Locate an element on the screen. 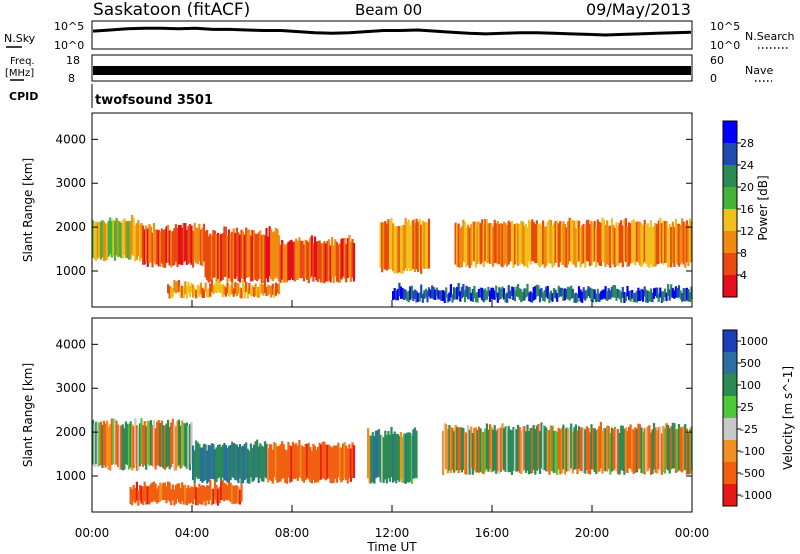 Image resolution: width=800 pixels, height=554 pixels. frequency-left-tick-low: 8 is located at coordinates (71, 78).